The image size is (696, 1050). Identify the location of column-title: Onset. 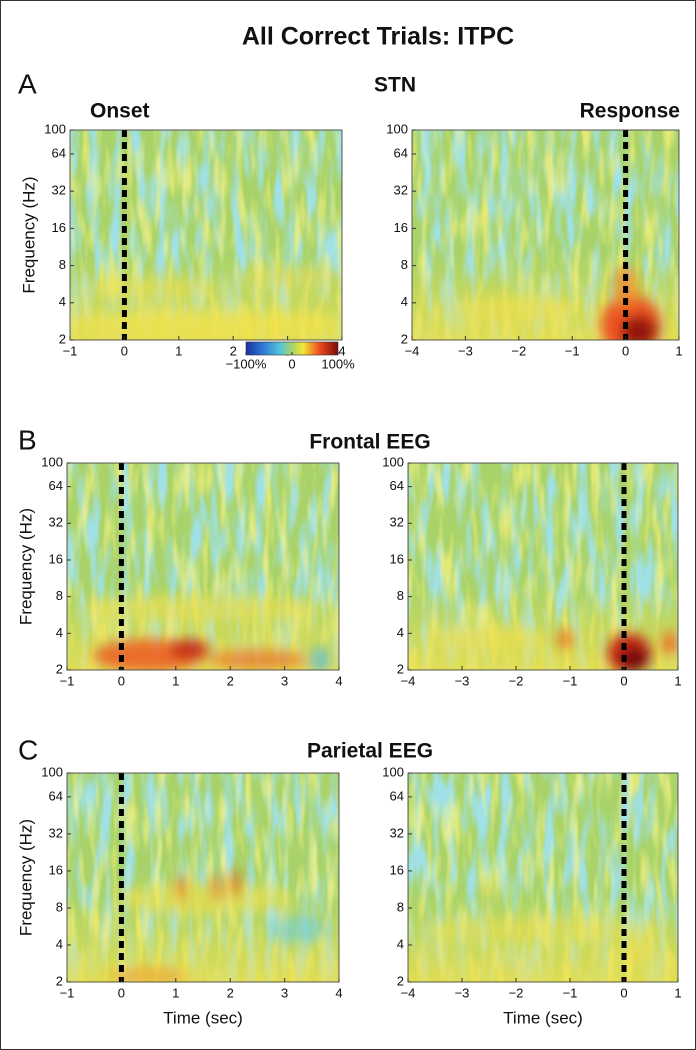
(120, 111).